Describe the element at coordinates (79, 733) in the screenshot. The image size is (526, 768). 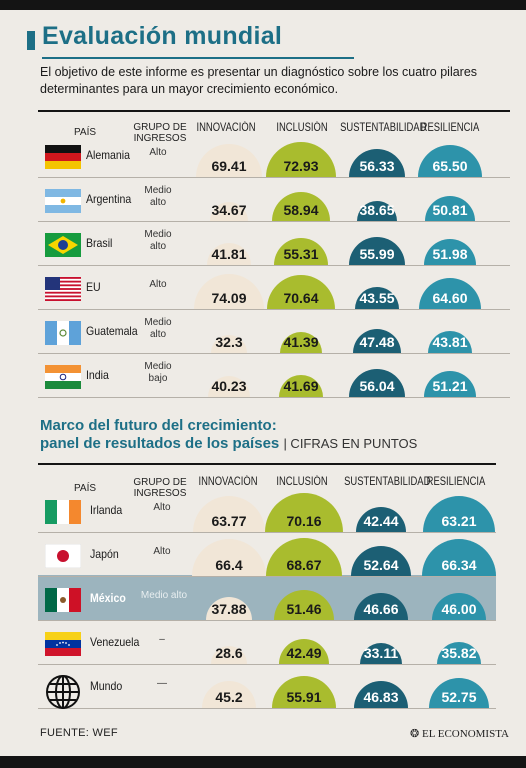
I see `source-note: FUENTE: WEF` at that location.